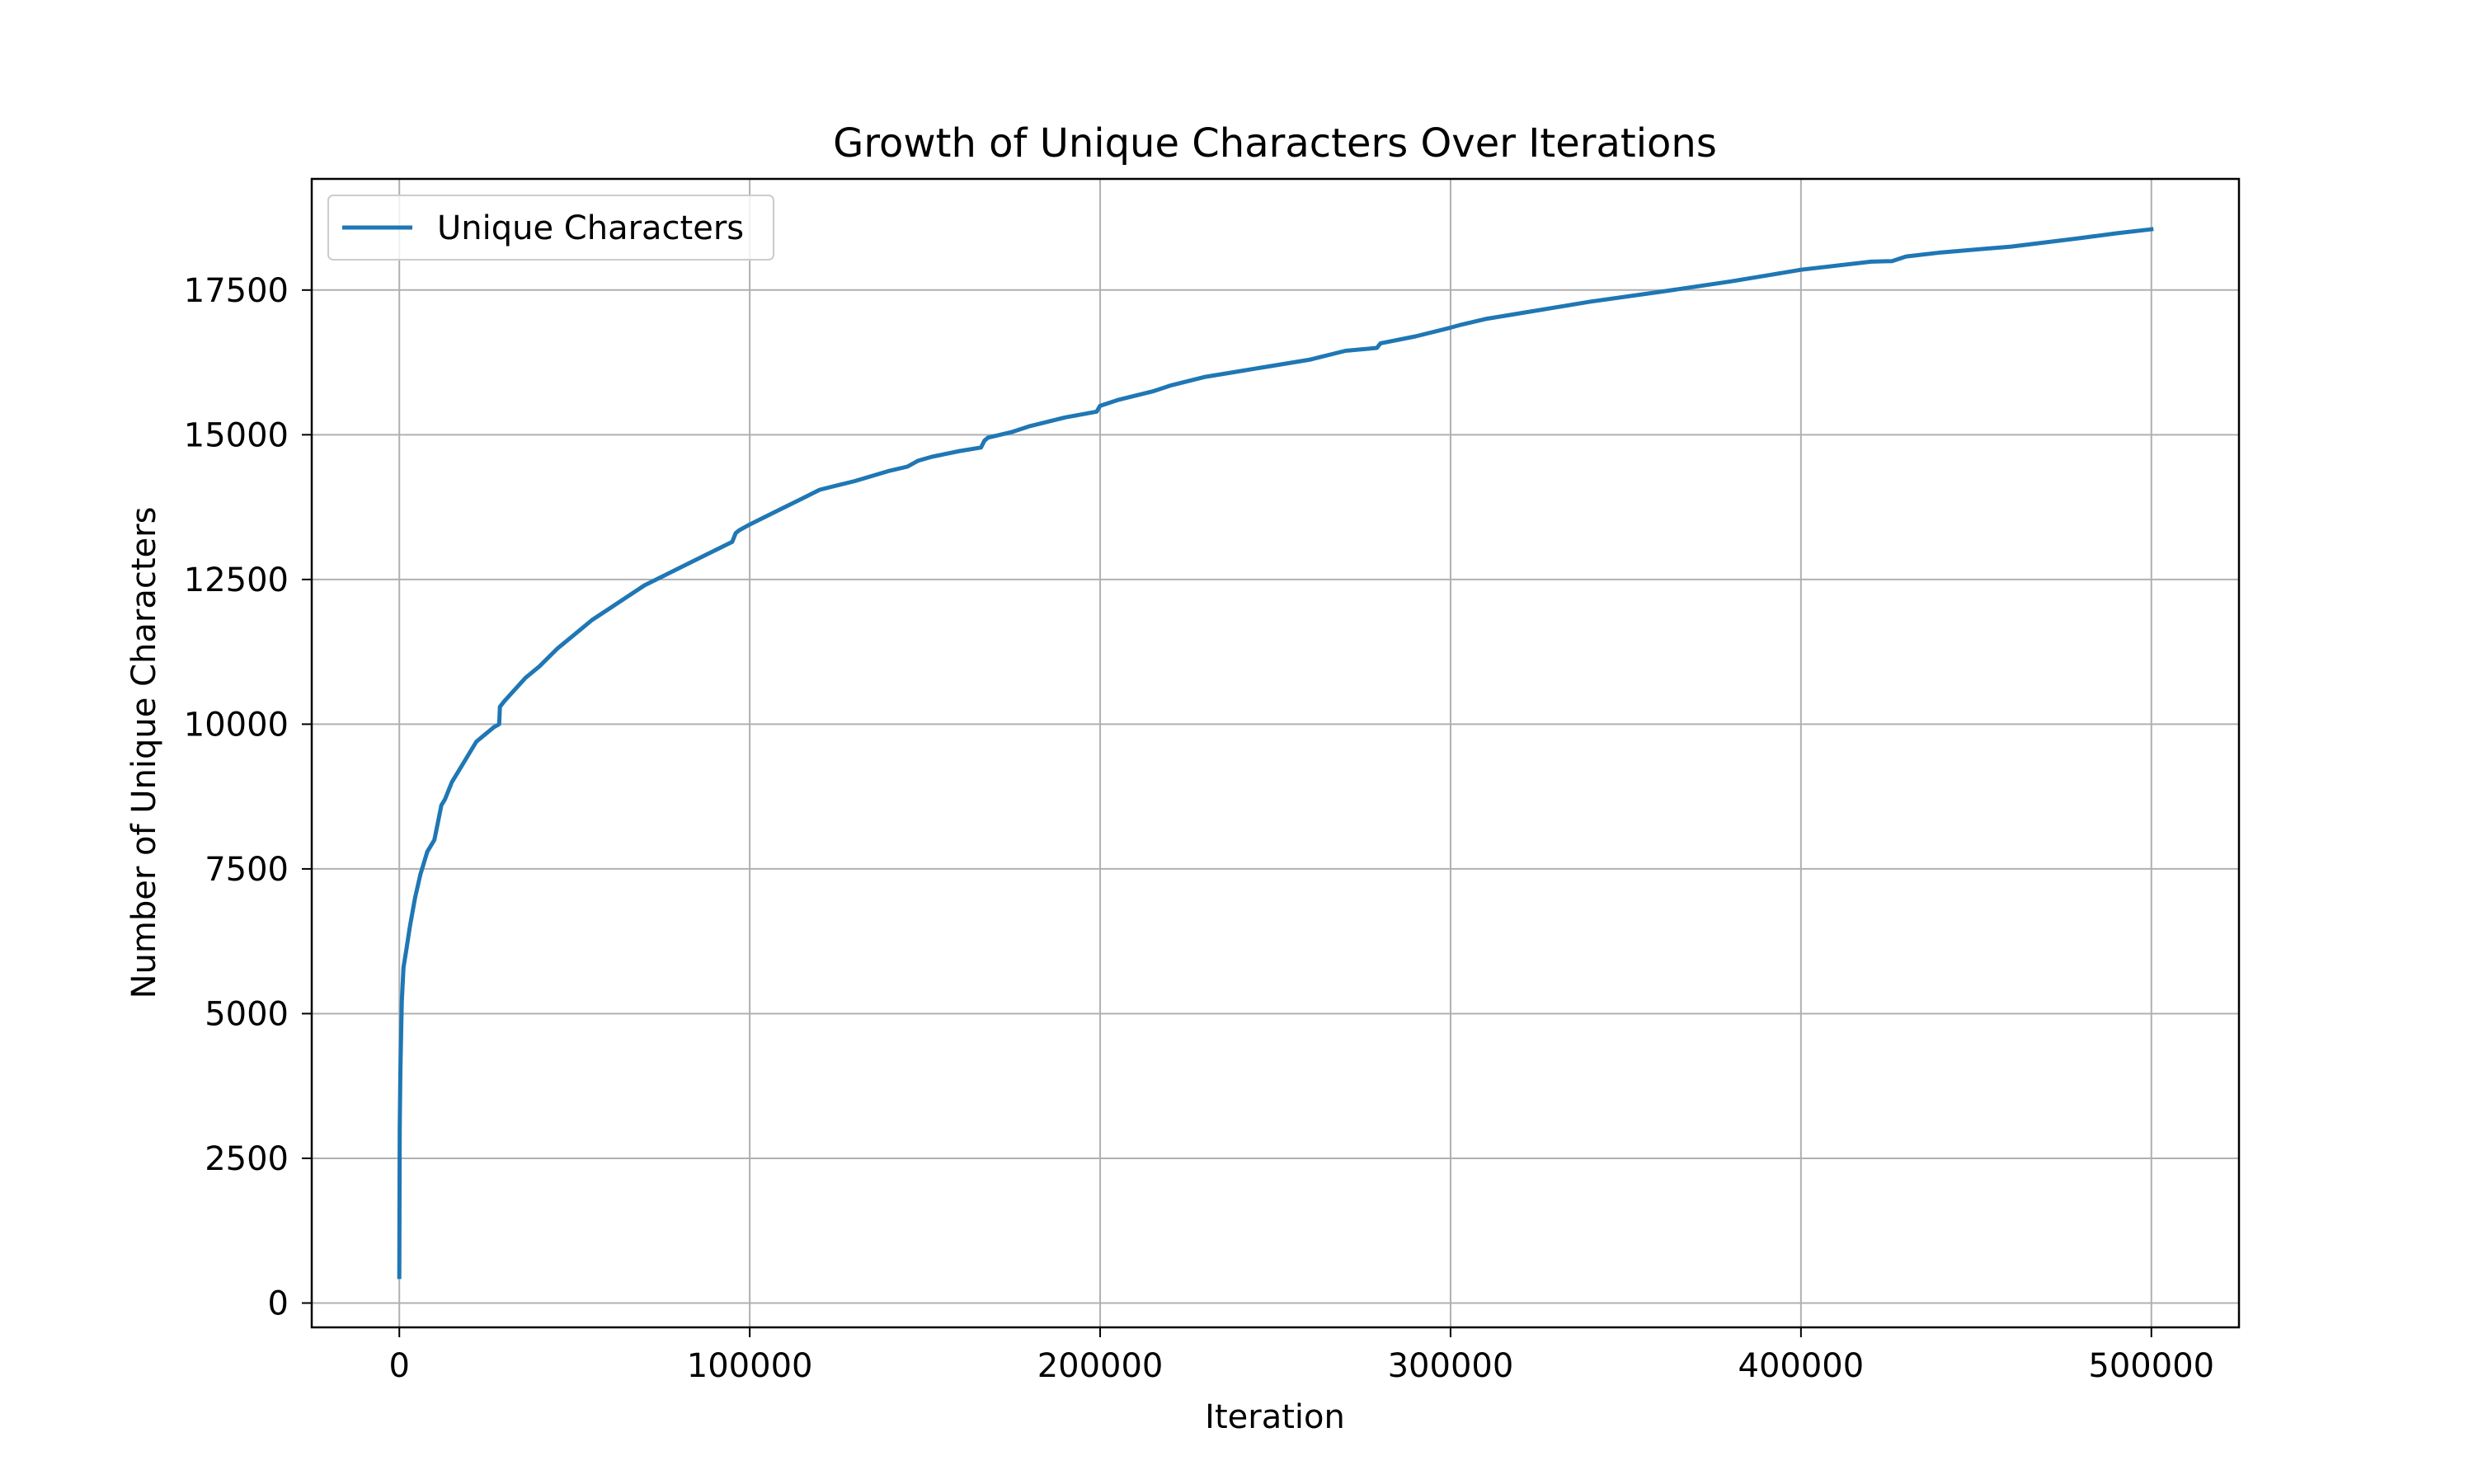 The image size is (2474, 1484). I want to click on y-tick-label: 17500, so click(236, 291).